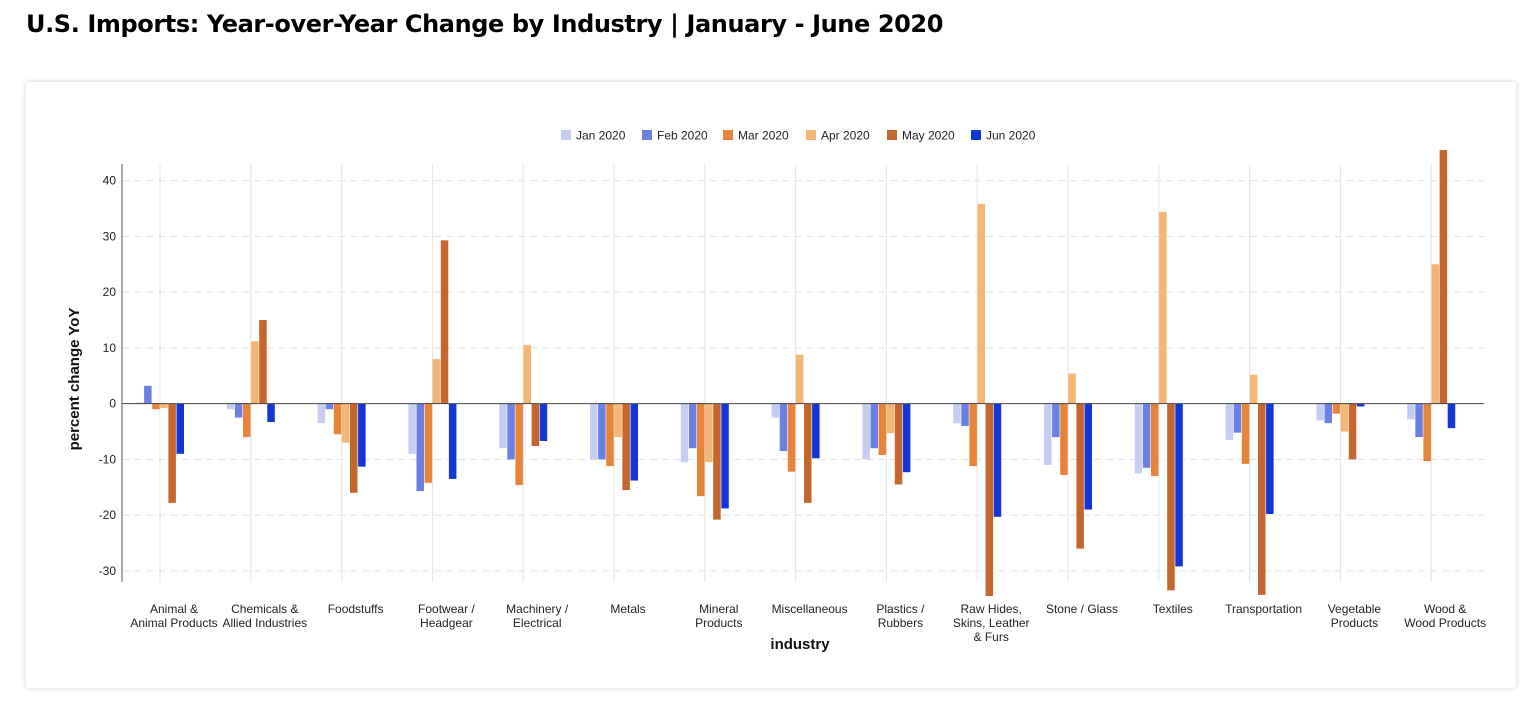  What do you see at coordinates (1011, 136) in the screenshot?
I see `legend-label: Jun 2020` at bounding box center [1011, 136].